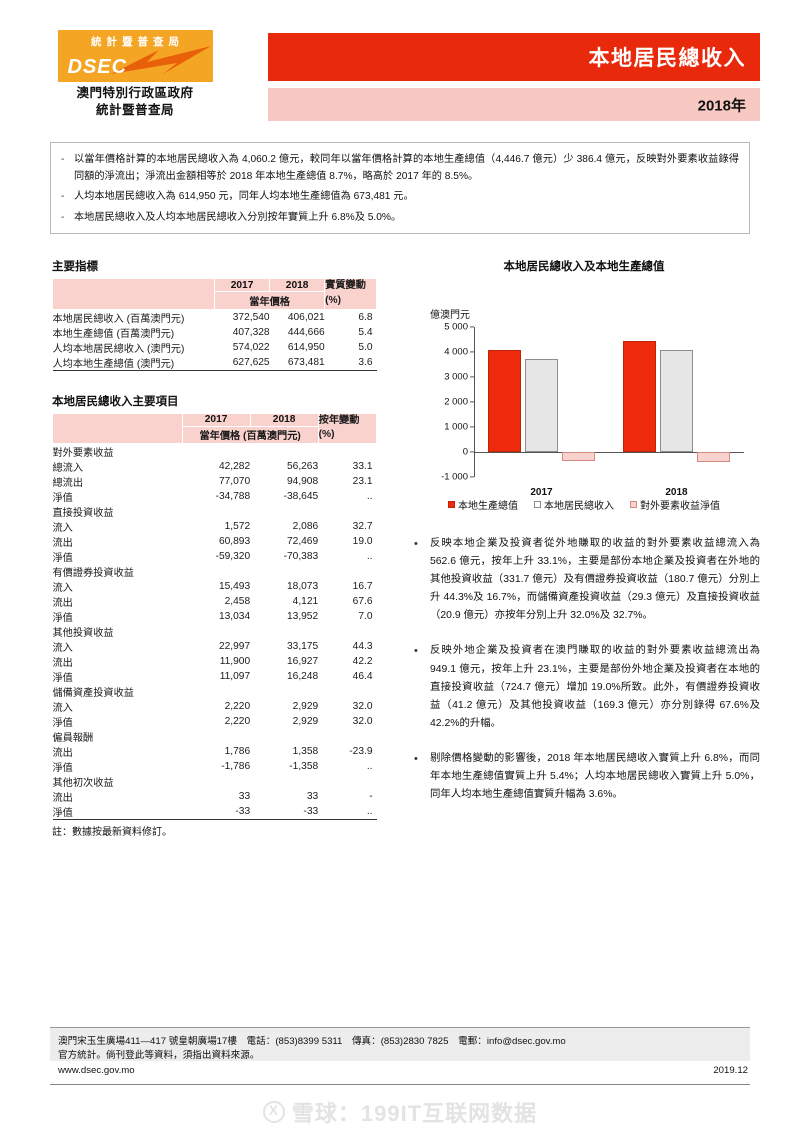  Describe the element at coordinates (362, 662) in the screenshot. I see `row-value-change: 42.2` at that location.